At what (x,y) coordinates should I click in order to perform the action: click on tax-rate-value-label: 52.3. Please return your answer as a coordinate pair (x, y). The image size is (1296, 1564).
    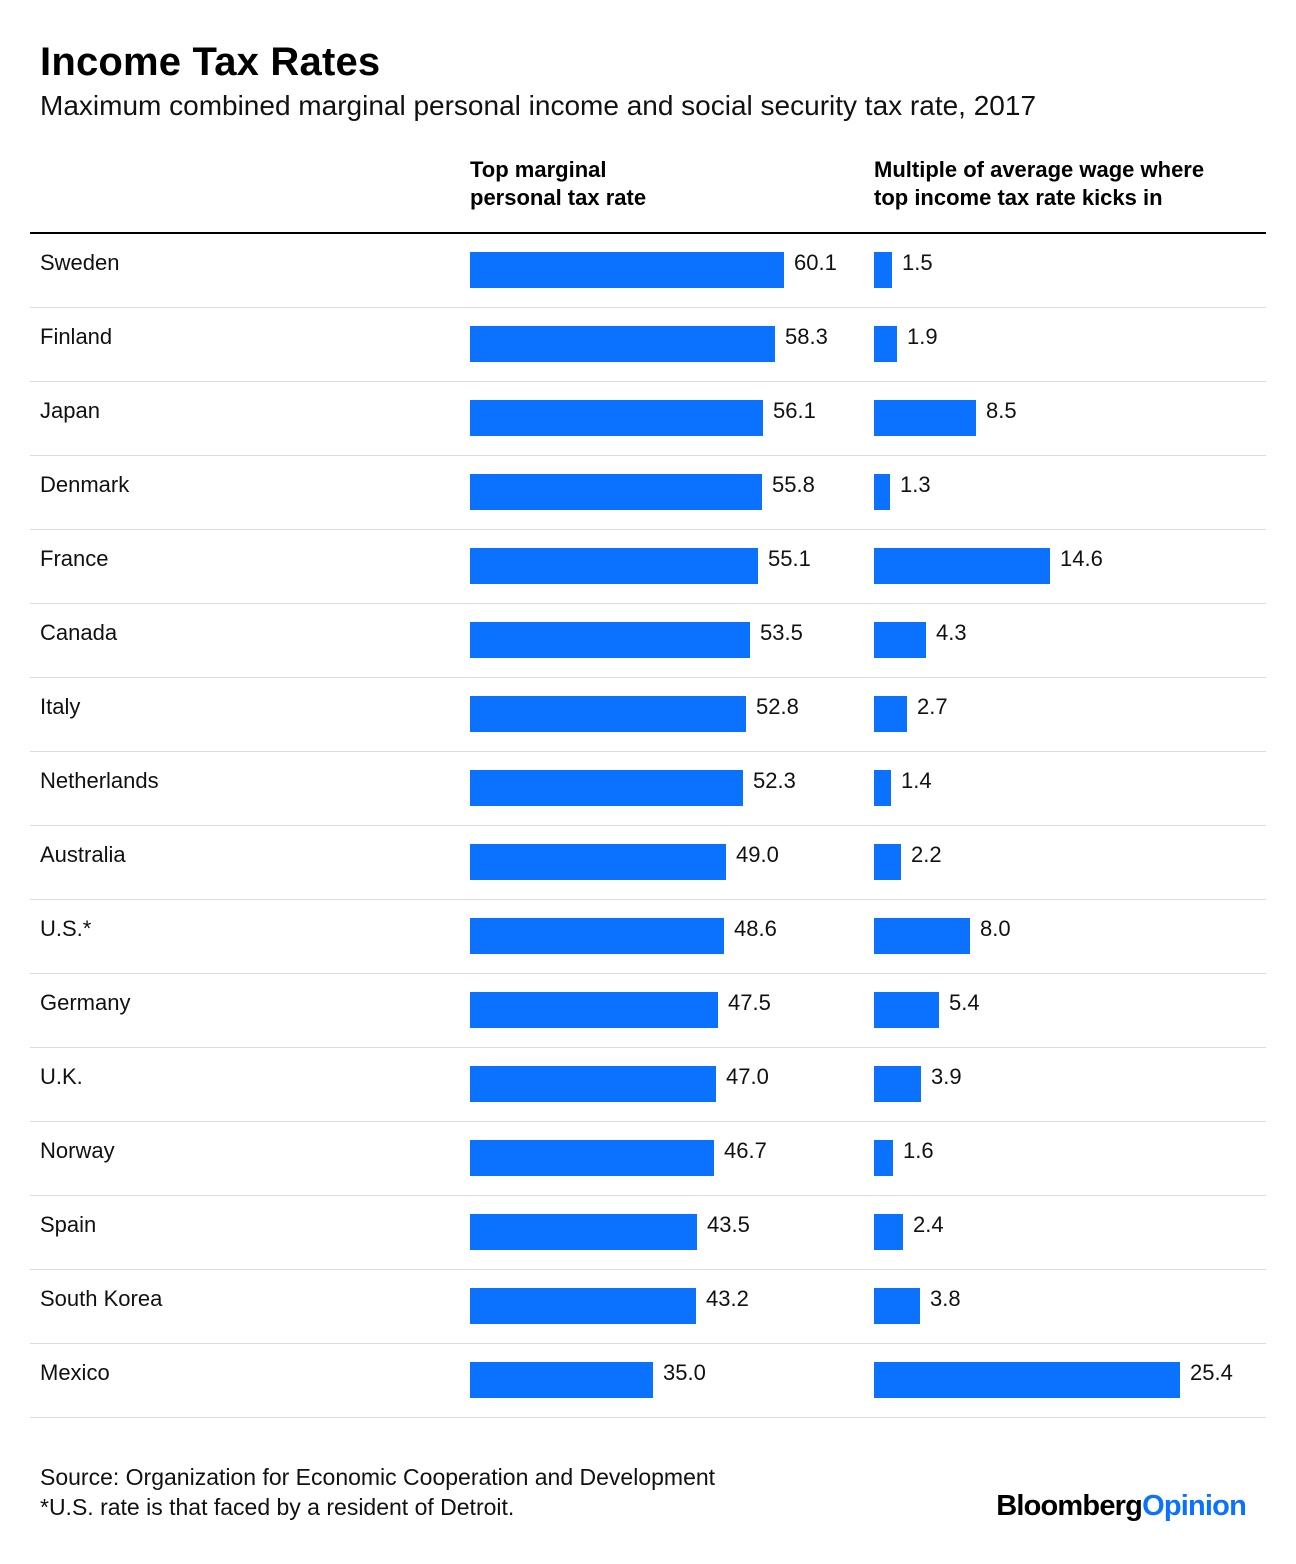
    Looking at the image, I should click on (774, 780).